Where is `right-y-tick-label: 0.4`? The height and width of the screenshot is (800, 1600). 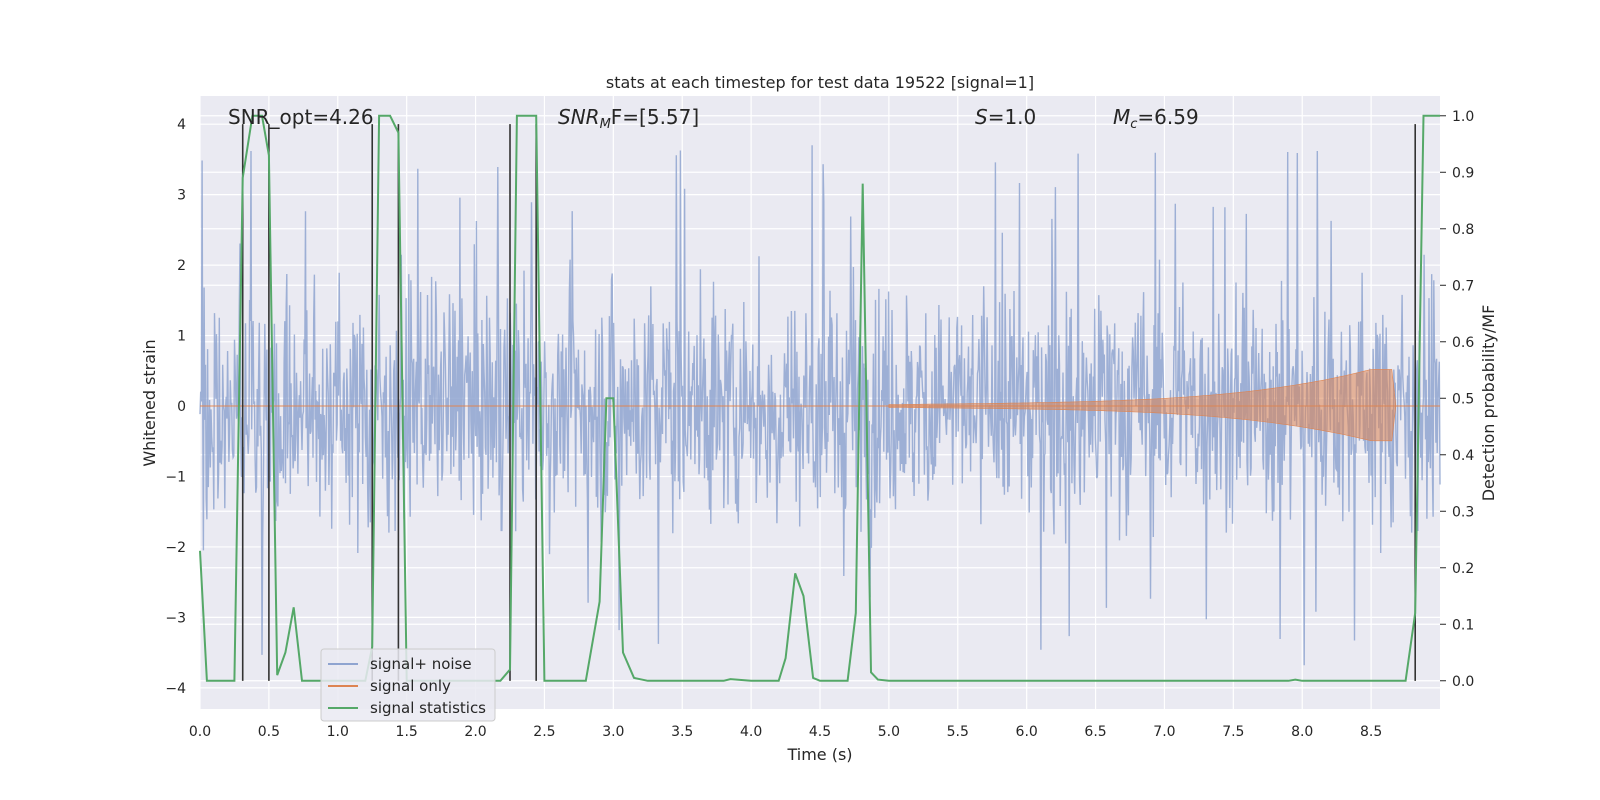
right-y-tick-label: 0.4 is located at coordinates (1463, 456).